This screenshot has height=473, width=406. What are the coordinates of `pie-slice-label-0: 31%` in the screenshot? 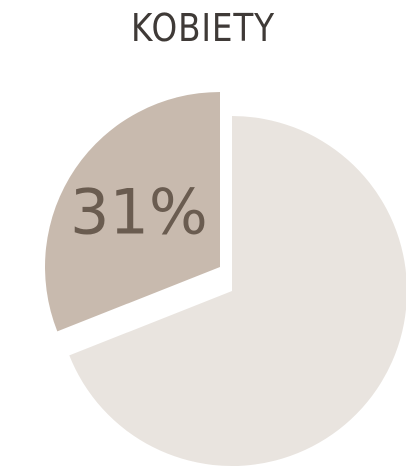 It's located at (139, 211).